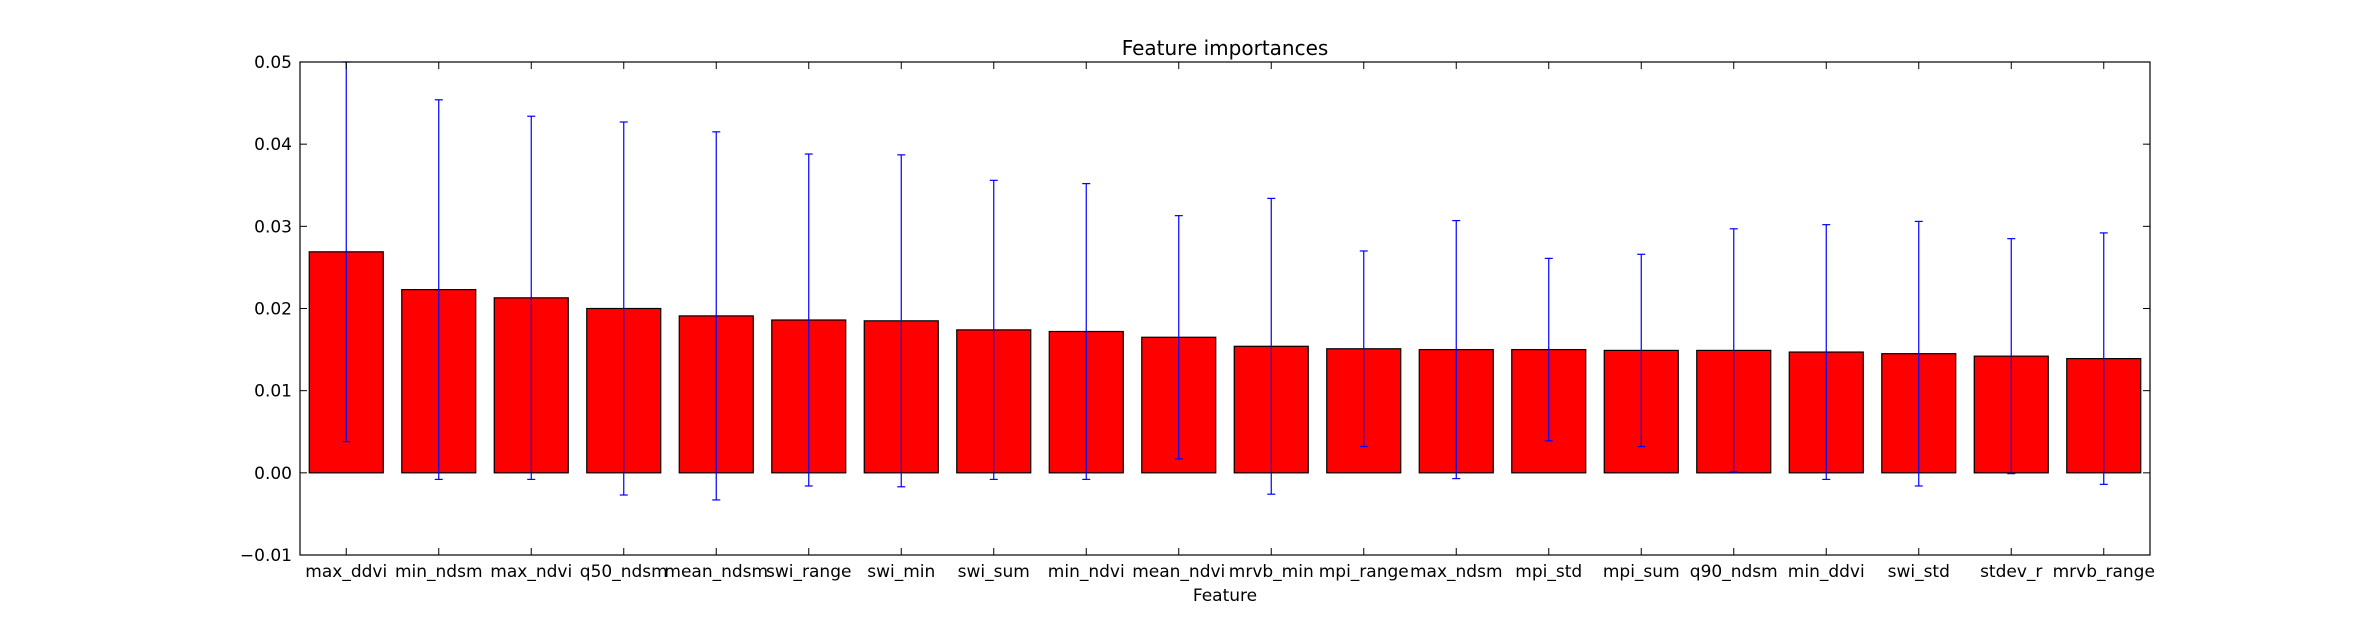  I want to click on x-tick-label-swi_sum: swi_sum, so click(994, 572).